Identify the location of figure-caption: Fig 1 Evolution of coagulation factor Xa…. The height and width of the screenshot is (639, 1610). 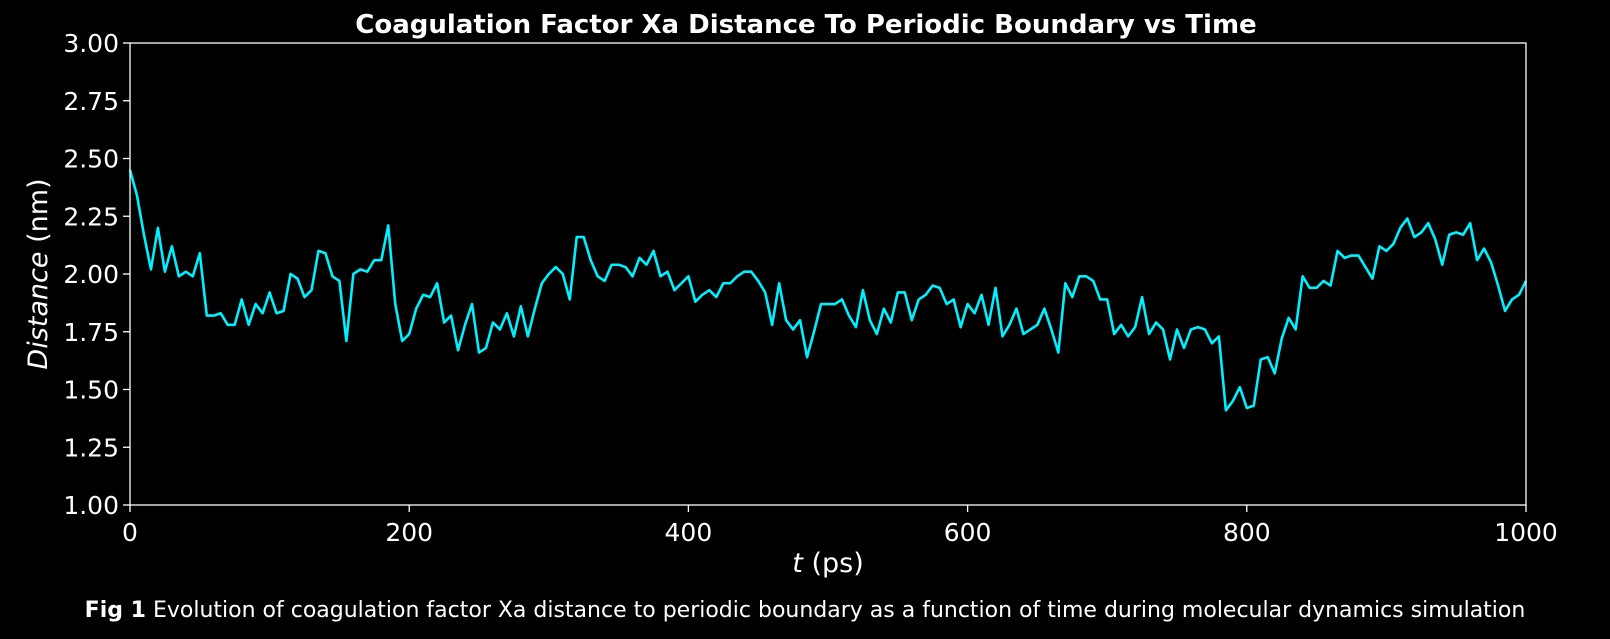
(805, 610).